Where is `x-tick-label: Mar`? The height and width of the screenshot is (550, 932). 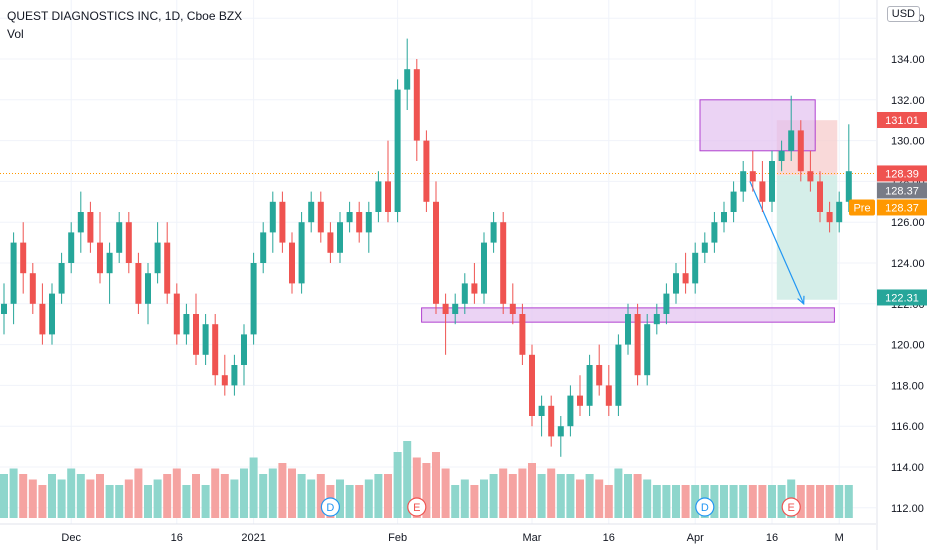
x-tick-label: Mar is located at coordinates (532, 538).